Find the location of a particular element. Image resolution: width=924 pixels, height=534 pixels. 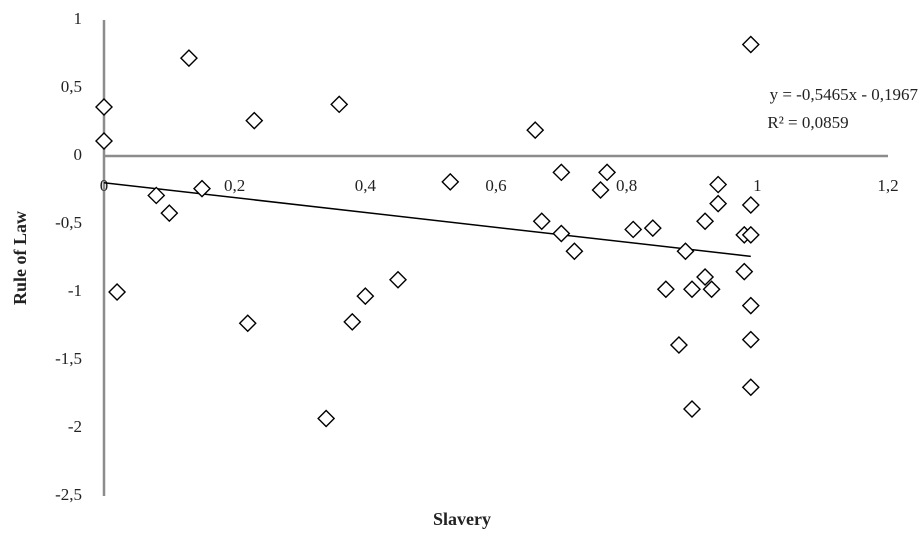

x-tick-label: 1,2 is located at coordinates (887, 185).